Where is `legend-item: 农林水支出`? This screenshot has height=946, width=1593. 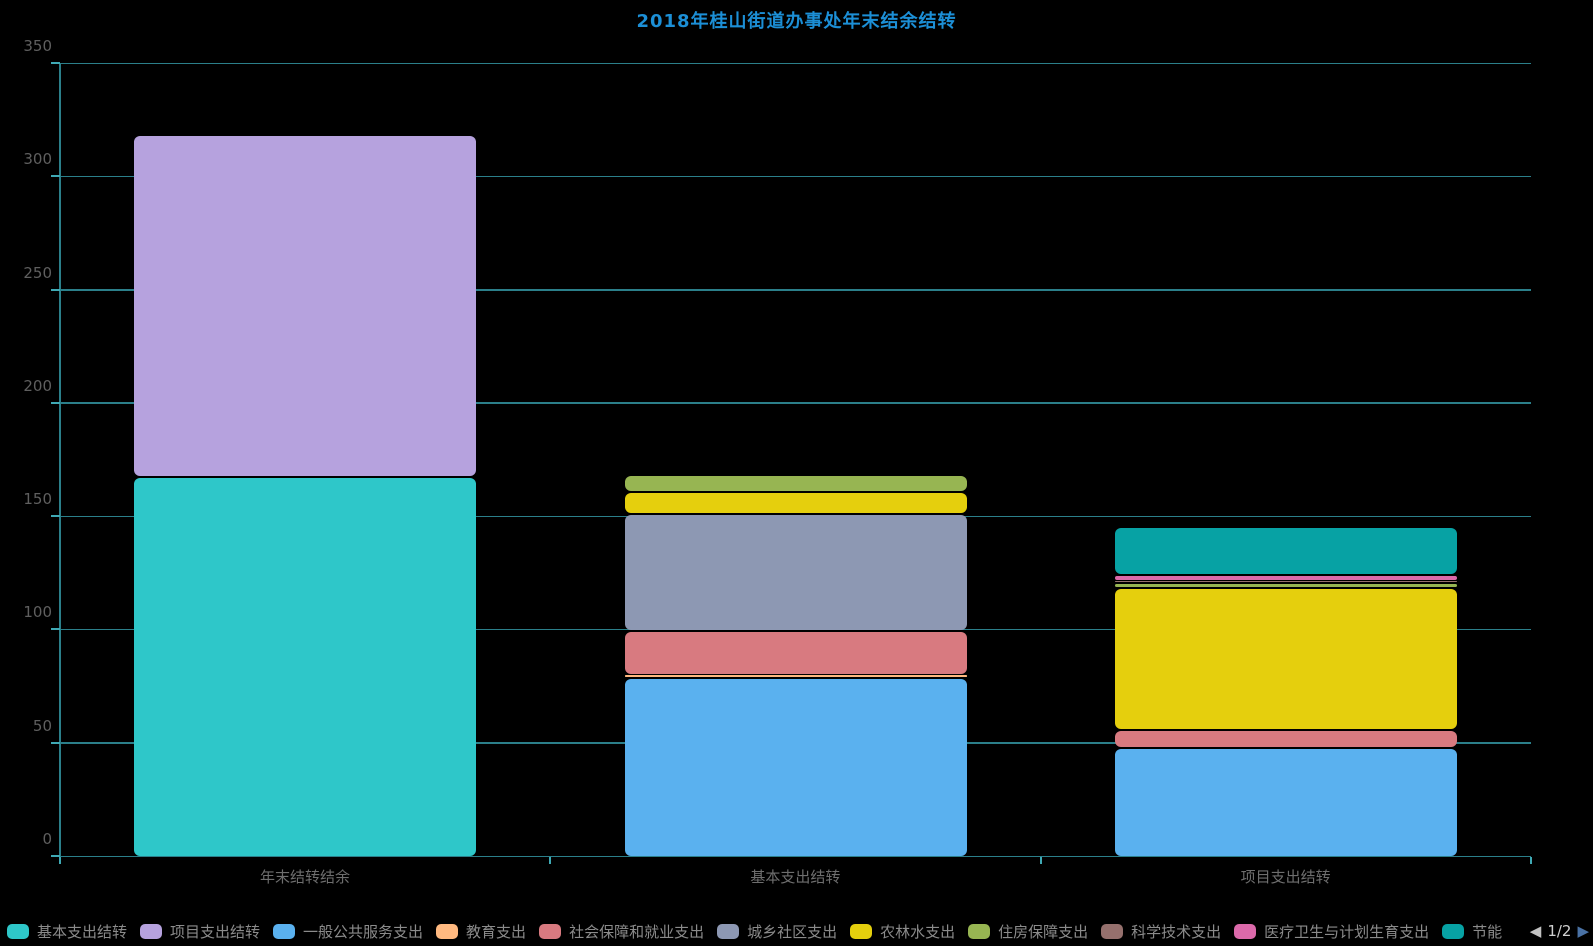
legend-item: 农林水支出 is located at coordinates (902, 931).